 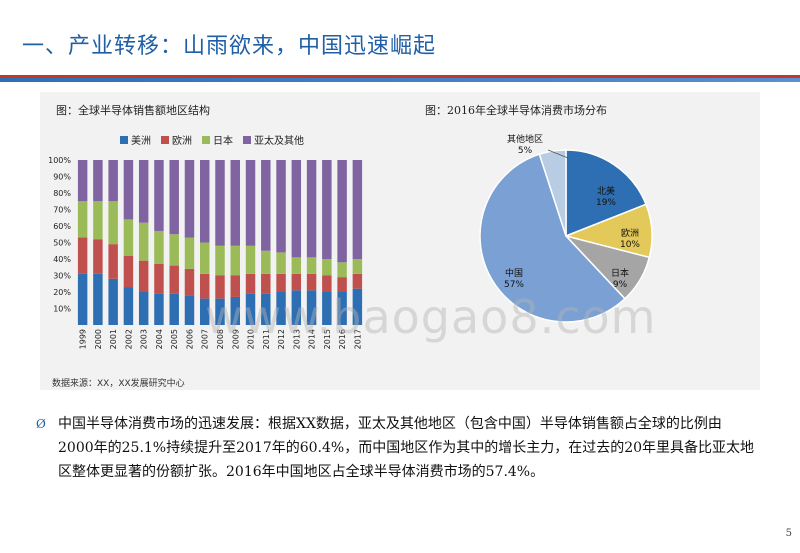 What do you see at coordinates (144, 339) in the screenshot?
I see `x-tick-label: 2003` at bounding box center [144, 339].